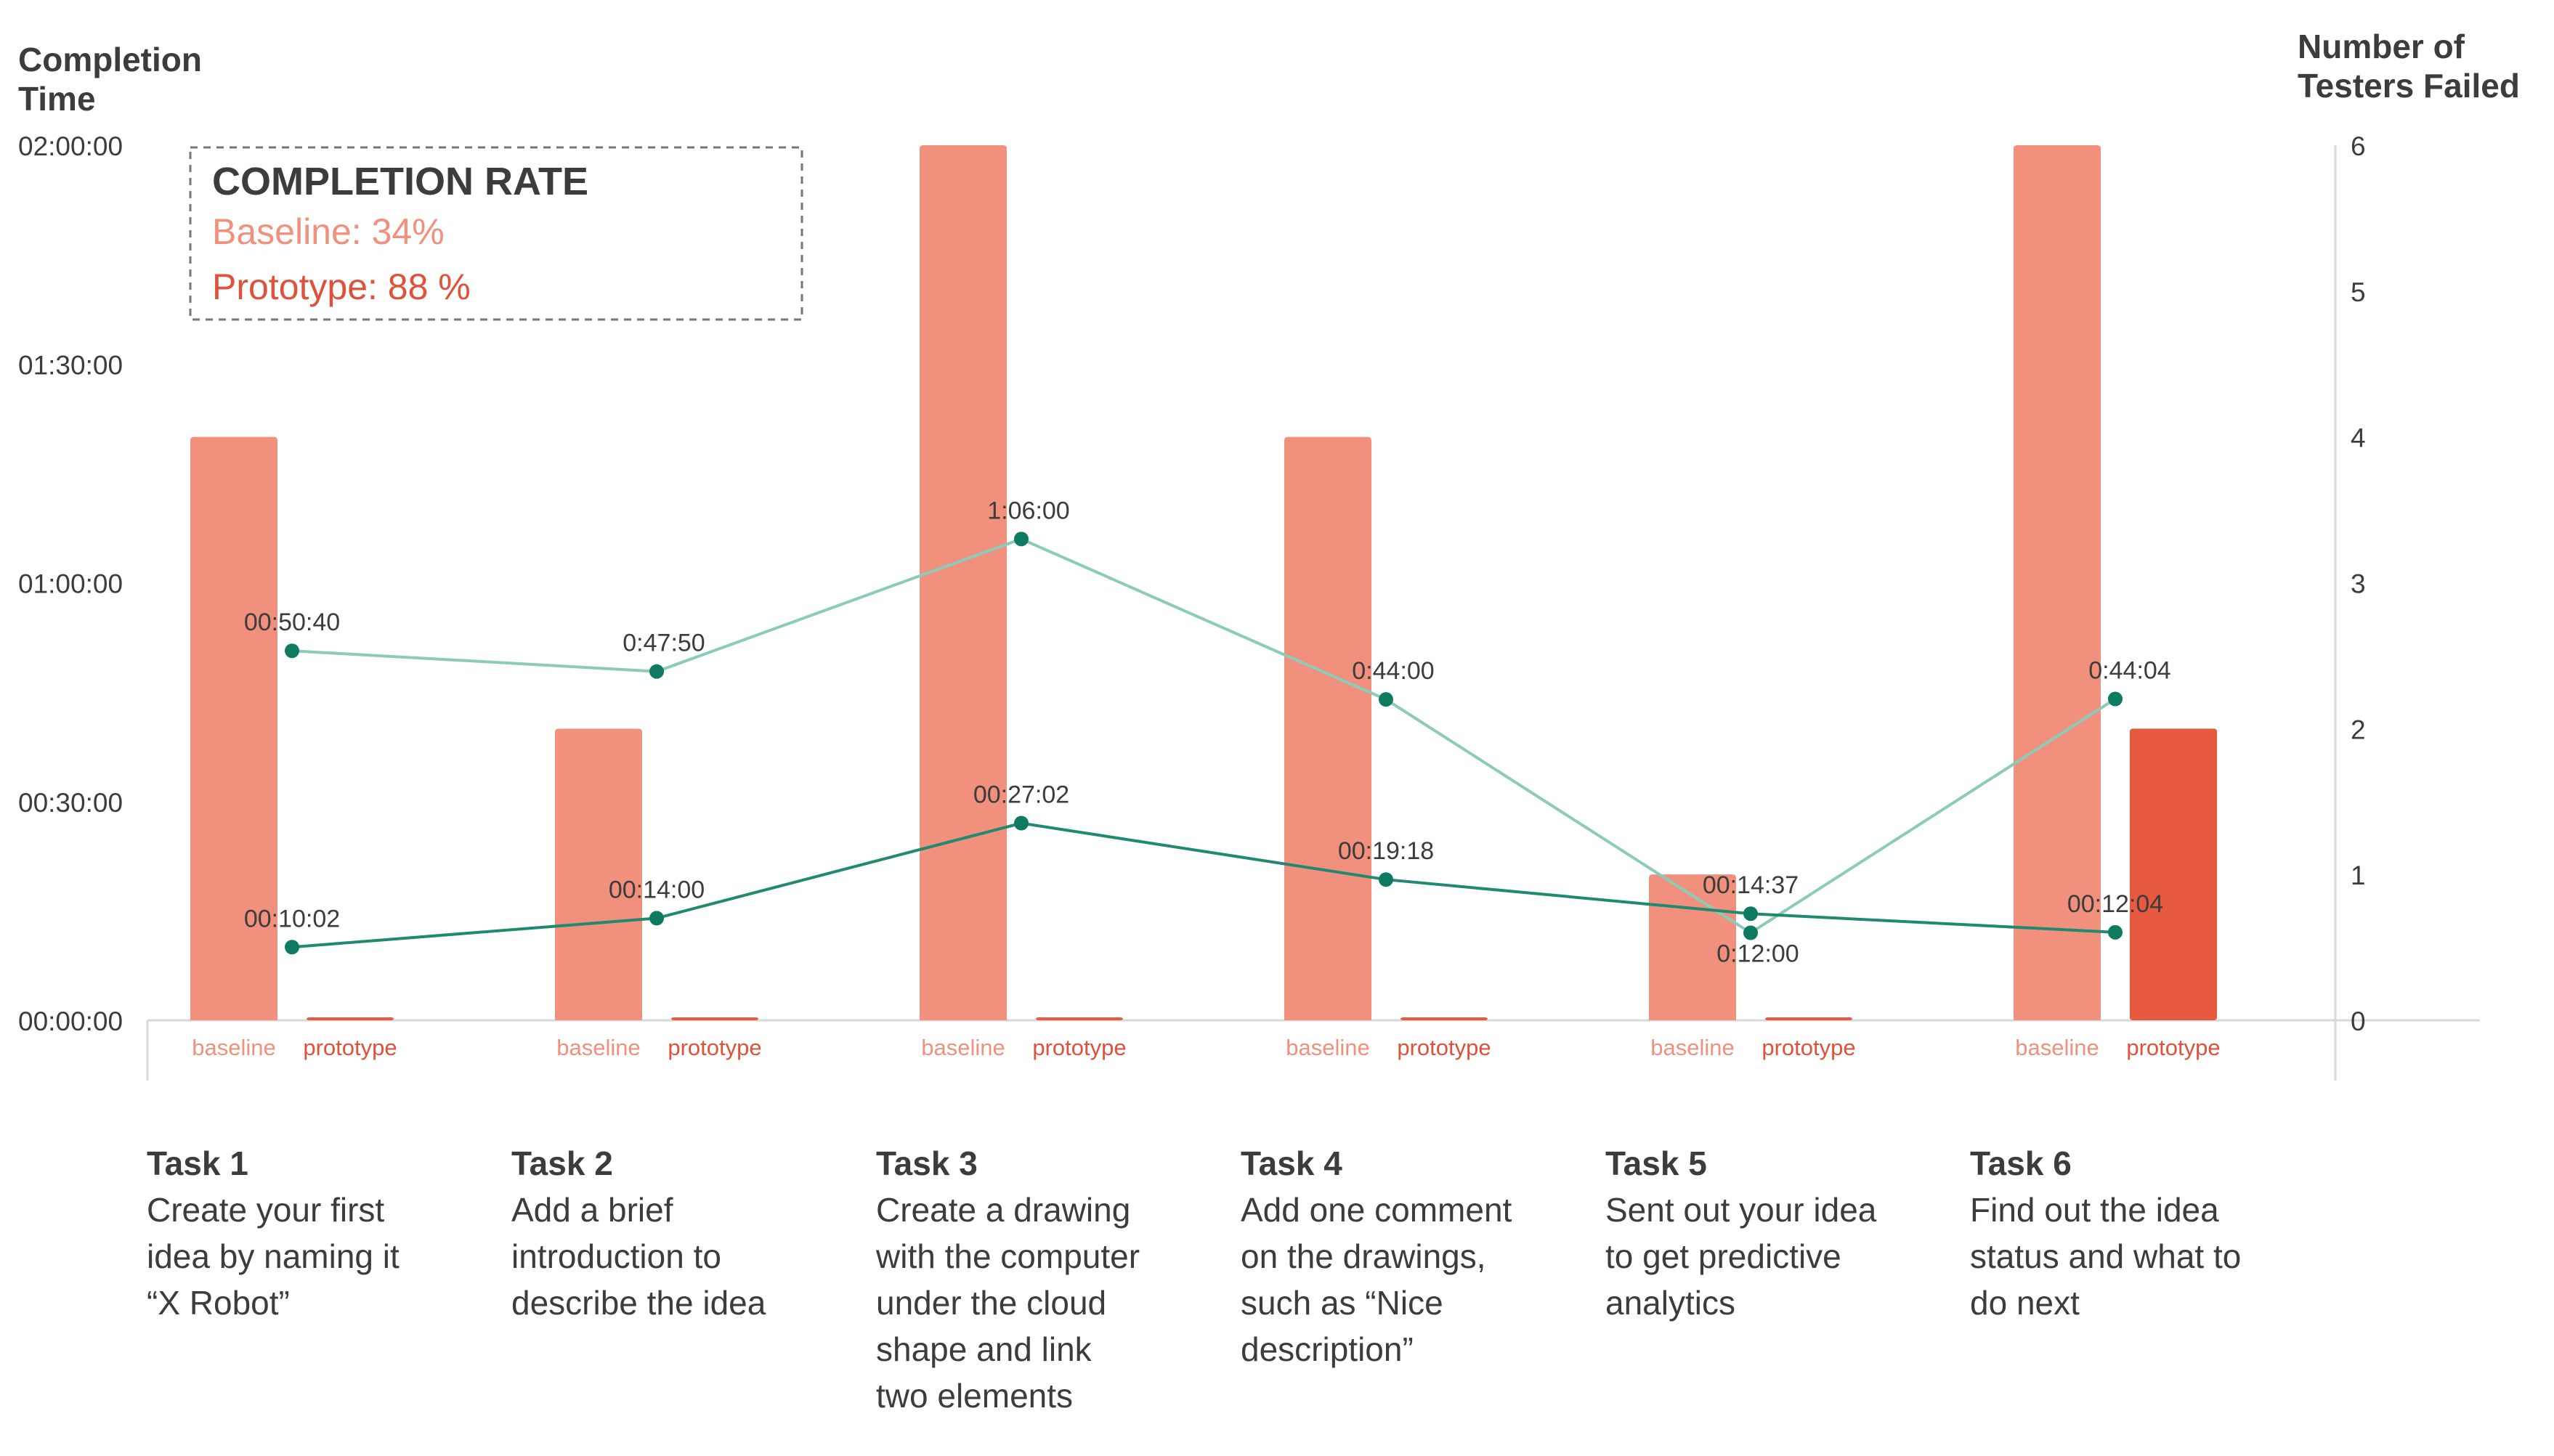  Describe the element at coordinates (2381, 46) in the screenshot. I see `y-right-title-line-1: Number of` at that location.